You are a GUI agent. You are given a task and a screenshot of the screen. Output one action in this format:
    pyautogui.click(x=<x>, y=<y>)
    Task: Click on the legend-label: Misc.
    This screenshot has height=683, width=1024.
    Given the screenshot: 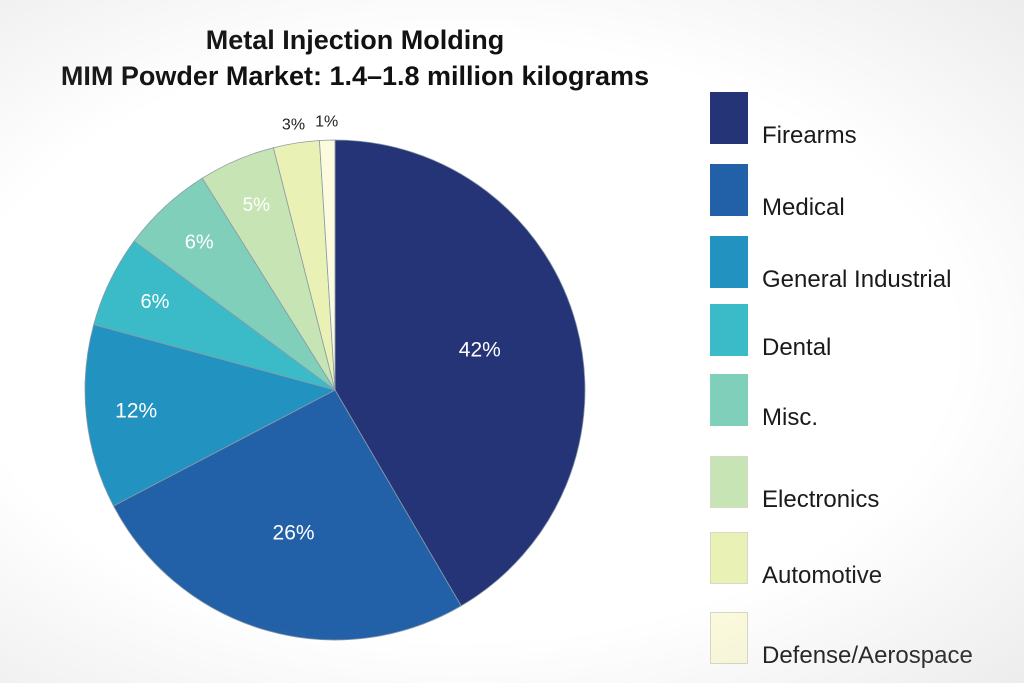 What is the action you would take?
    pyautogui.click(x=790, y=417)
    